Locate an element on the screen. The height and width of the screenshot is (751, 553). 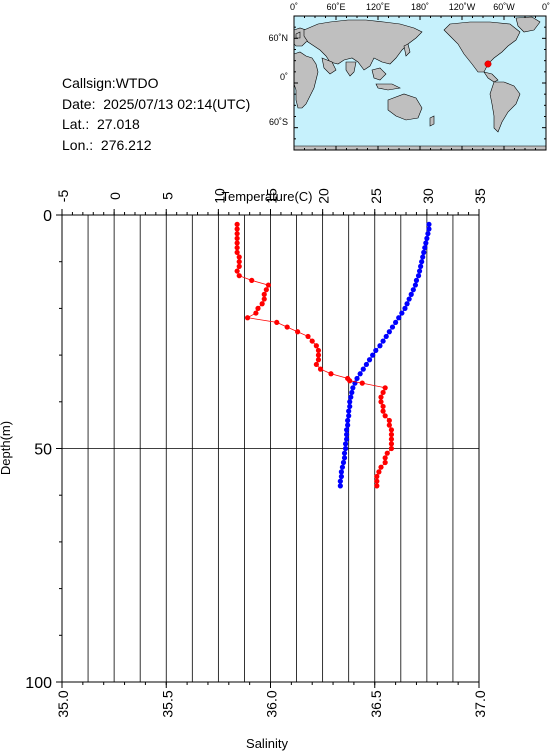
world-map: 0˚ 60˚E 120˚E 180˚ 120˚W 60˚W 0˚ 60˚N 0˚ 60˚S is located at coordinates (409, 76).